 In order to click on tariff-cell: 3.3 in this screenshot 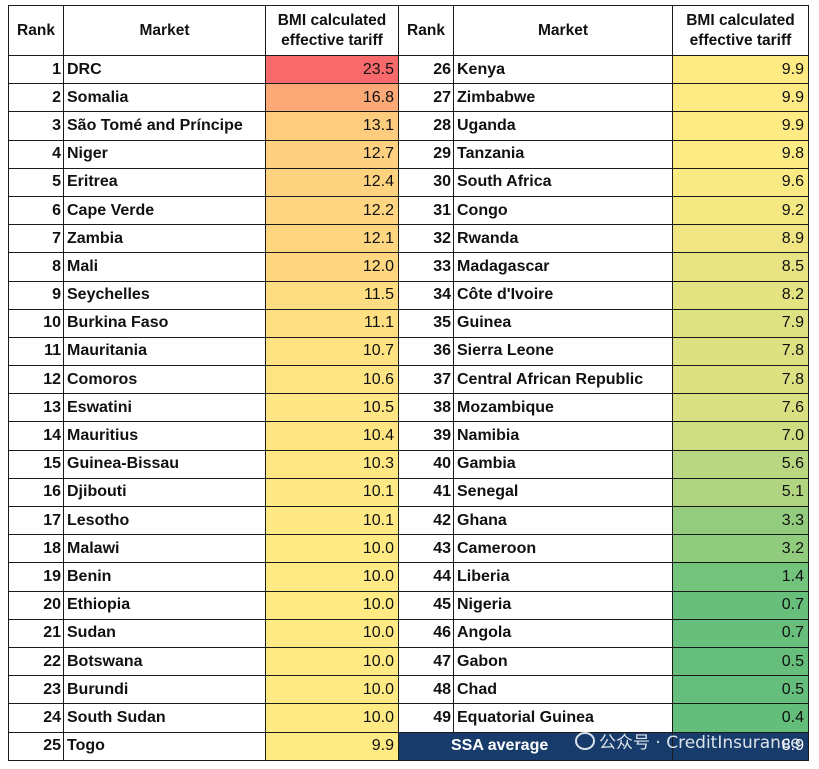, I will do `click(741, 521)`.